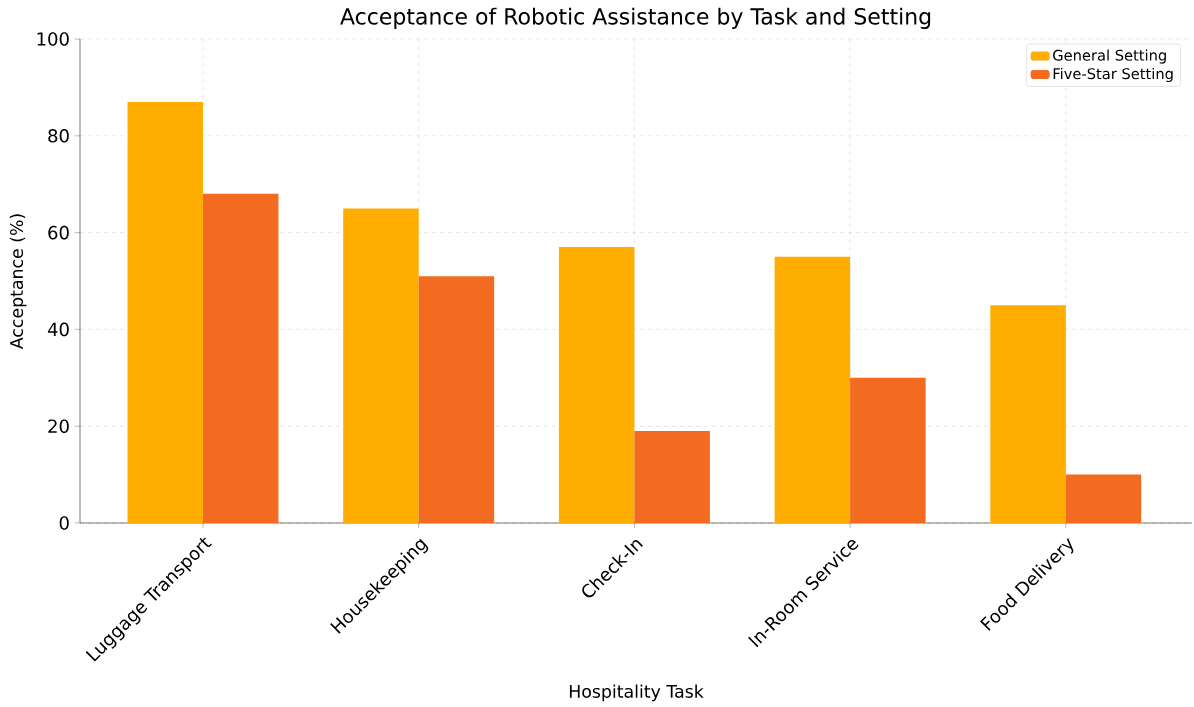  I want to click on y-tick-label: 100, so click(53, 39).